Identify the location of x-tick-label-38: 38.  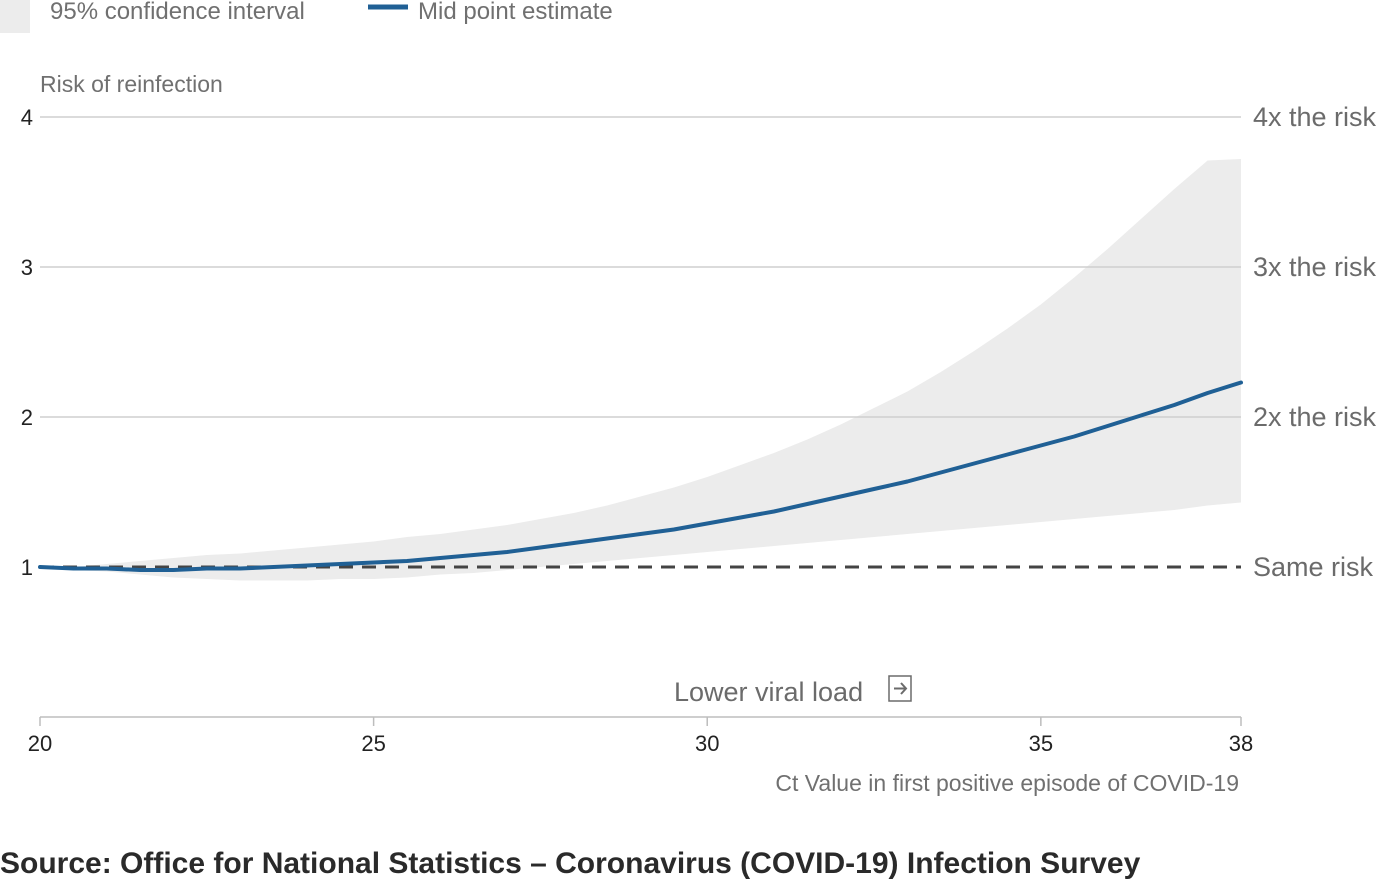
(1241, 743).